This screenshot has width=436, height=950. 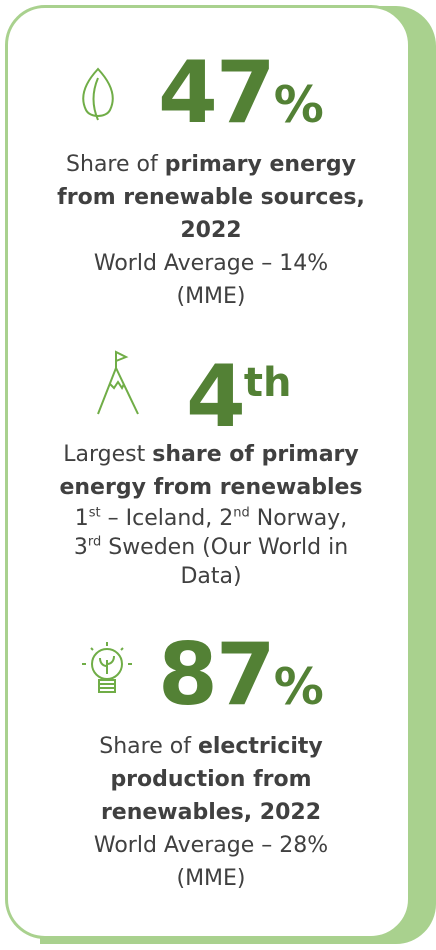 I want to click on stat-value: 87%, so click(x=241, y=687).